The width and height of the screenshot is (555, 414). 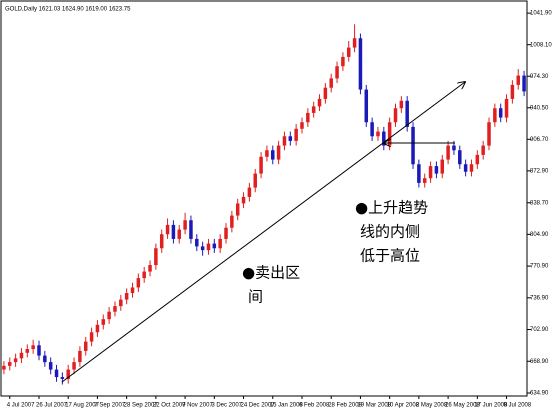 I want to click on x-tick-label: 28 Feb 2008, so click(x=345, y=406).